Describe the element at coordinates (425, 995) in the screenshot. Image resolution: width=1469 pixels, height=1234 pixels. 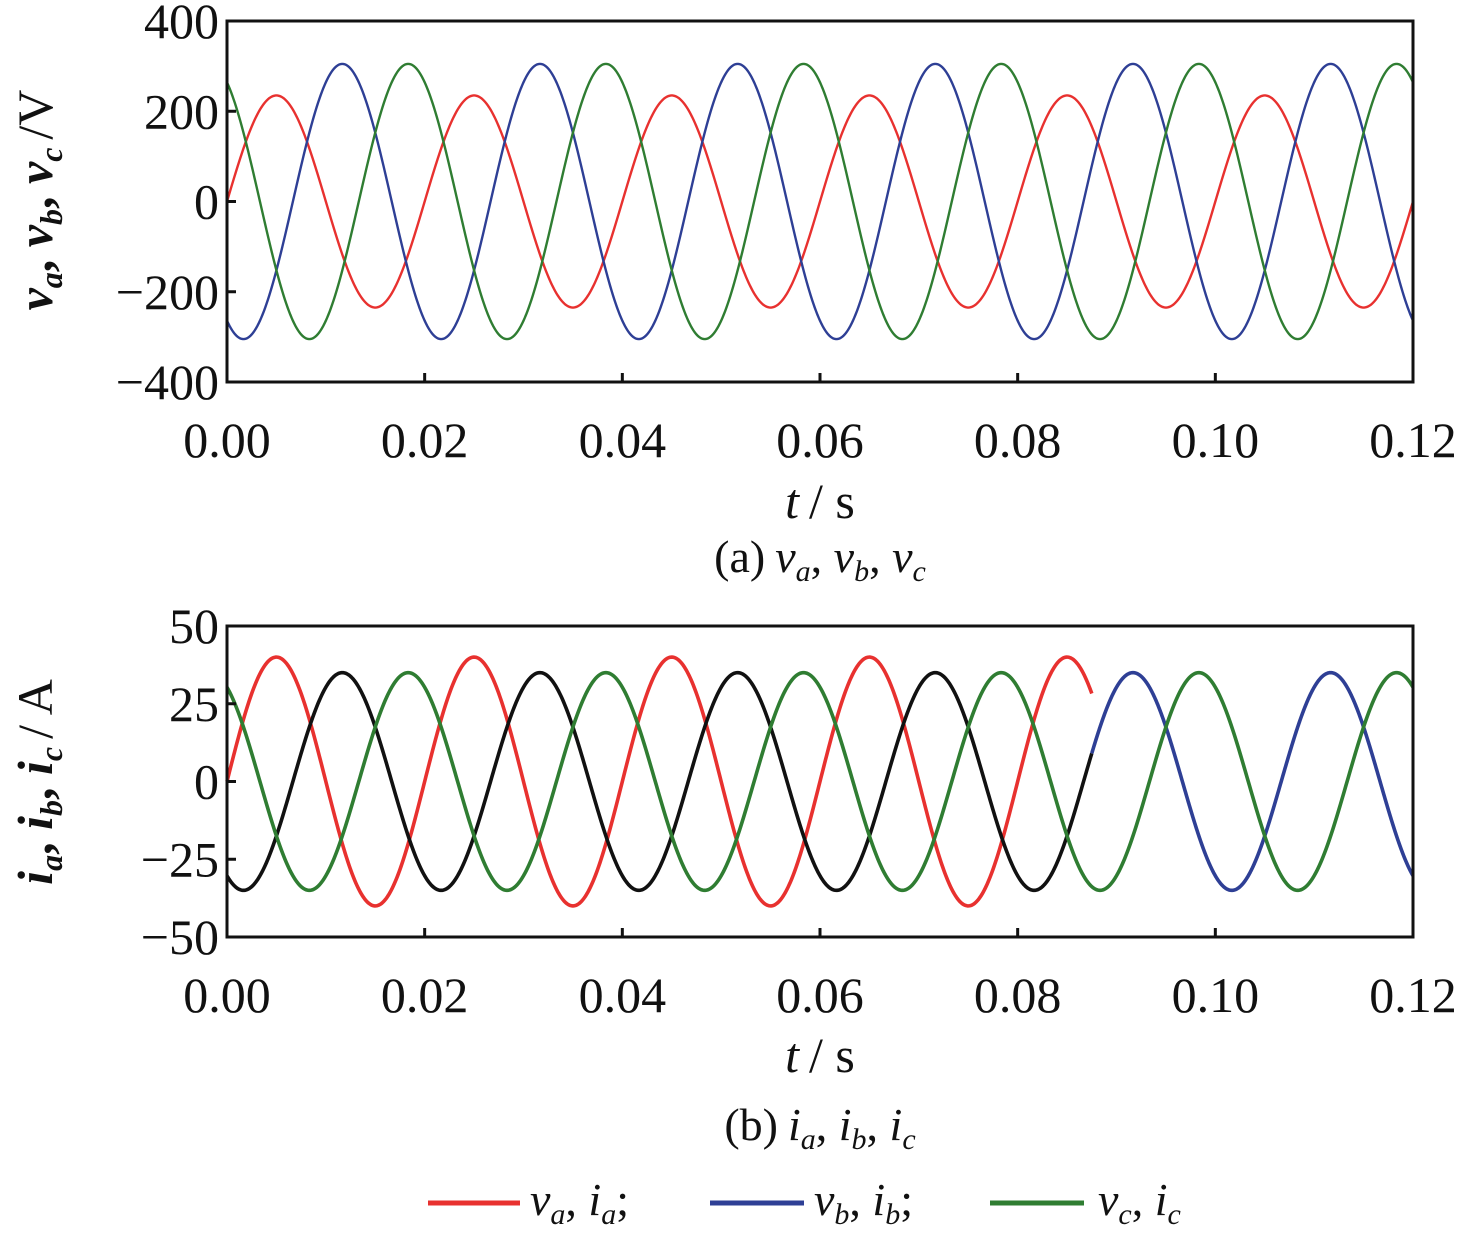
I see `current-x-tick-label: 0.02` at that location.